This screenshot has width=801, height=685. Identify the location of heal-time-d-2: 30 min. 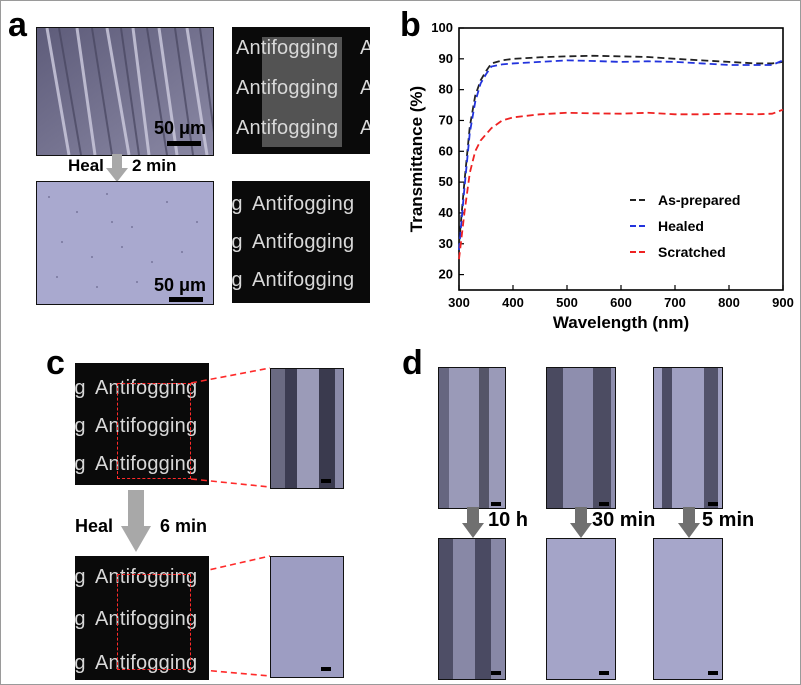
(624, 520).